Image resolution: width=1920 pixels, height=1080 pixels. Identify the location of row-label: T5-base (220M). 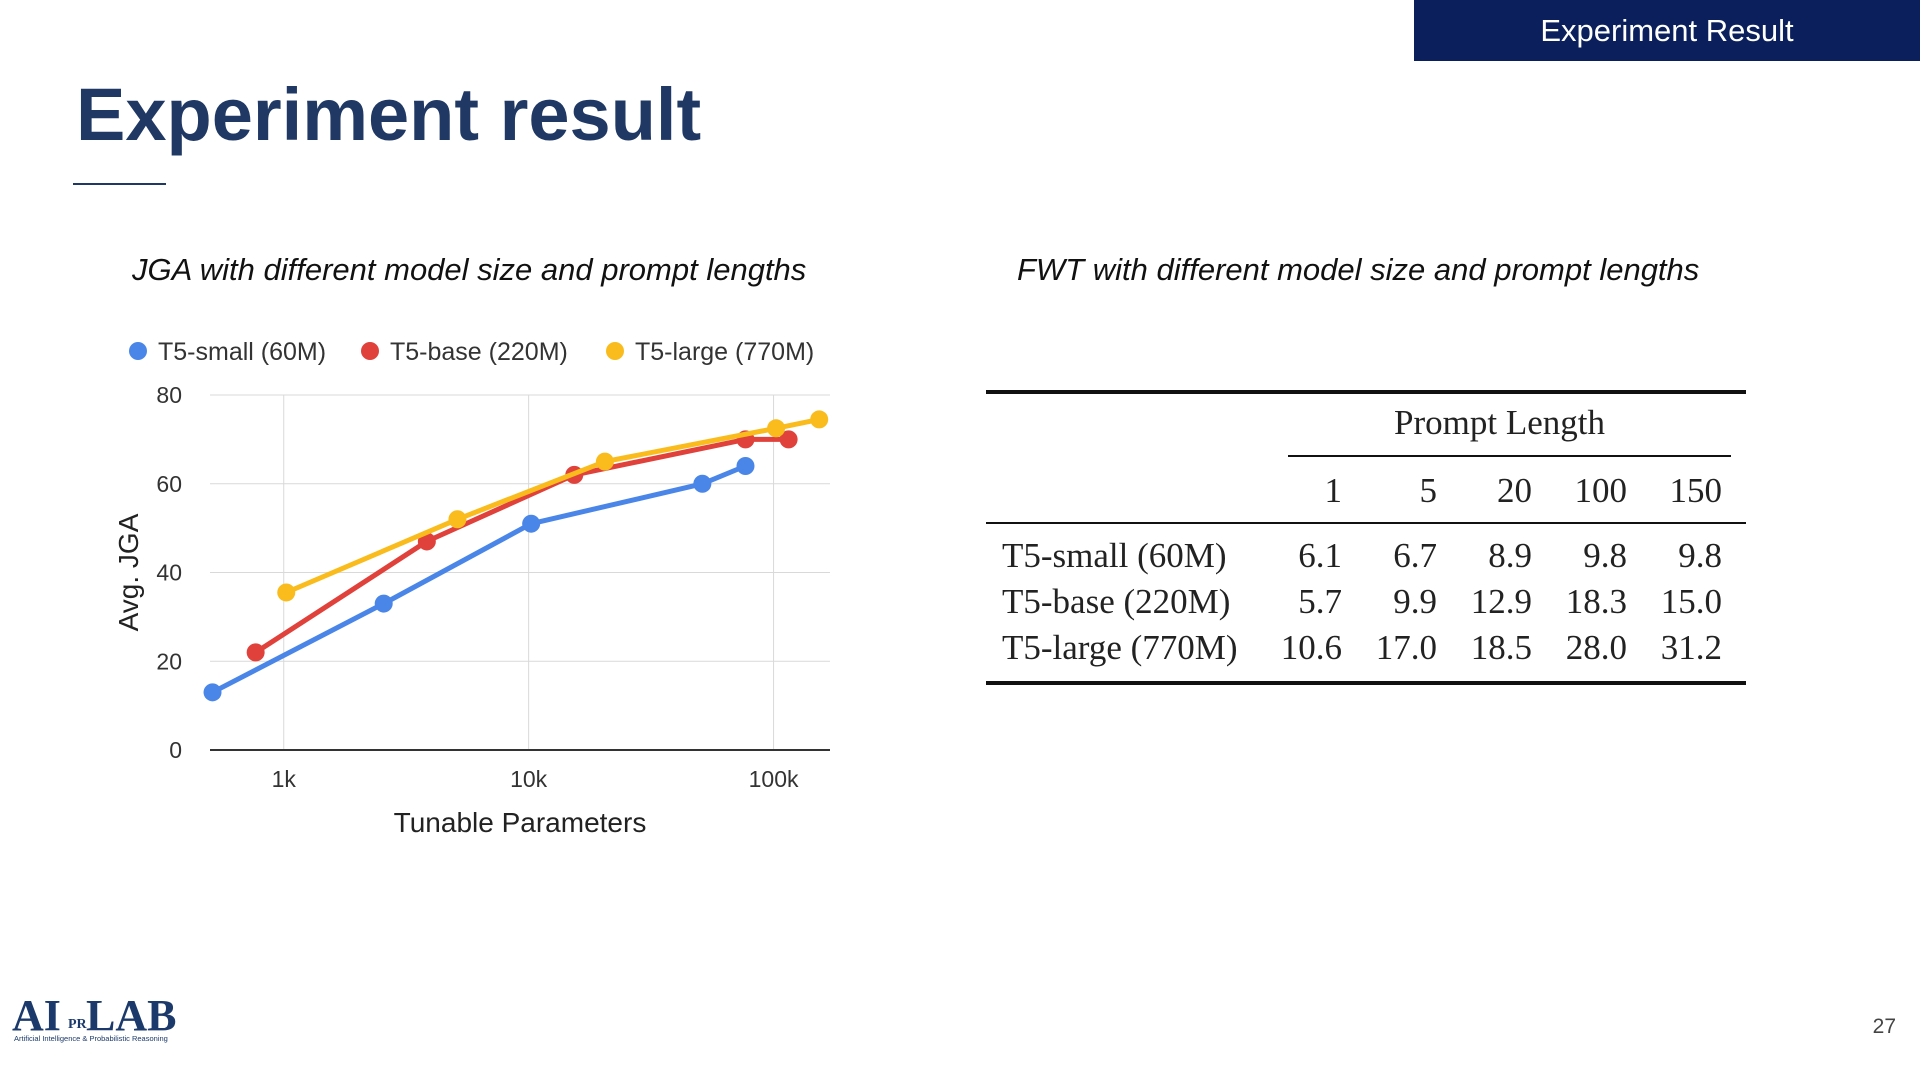
(1116, 601).